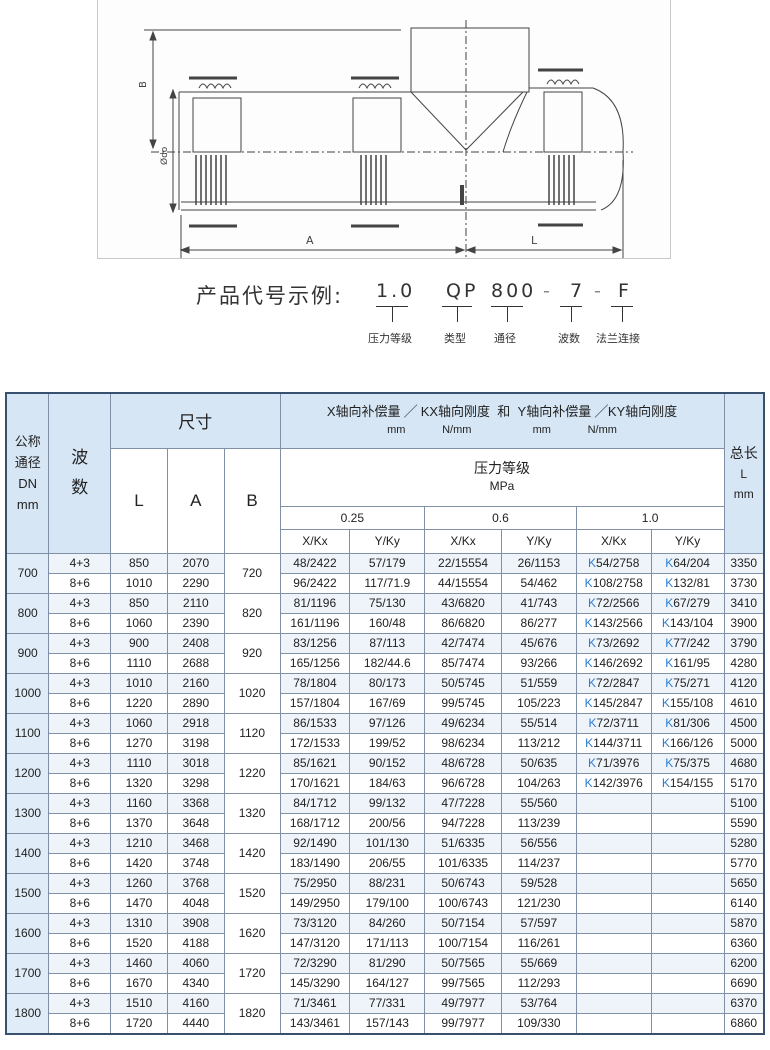 The image size is (770, 1050). What do you see at coordinates (463, 963) in the screenshot?
I see `cell-x-06: 50/7565` at bounding box center [463, 963].